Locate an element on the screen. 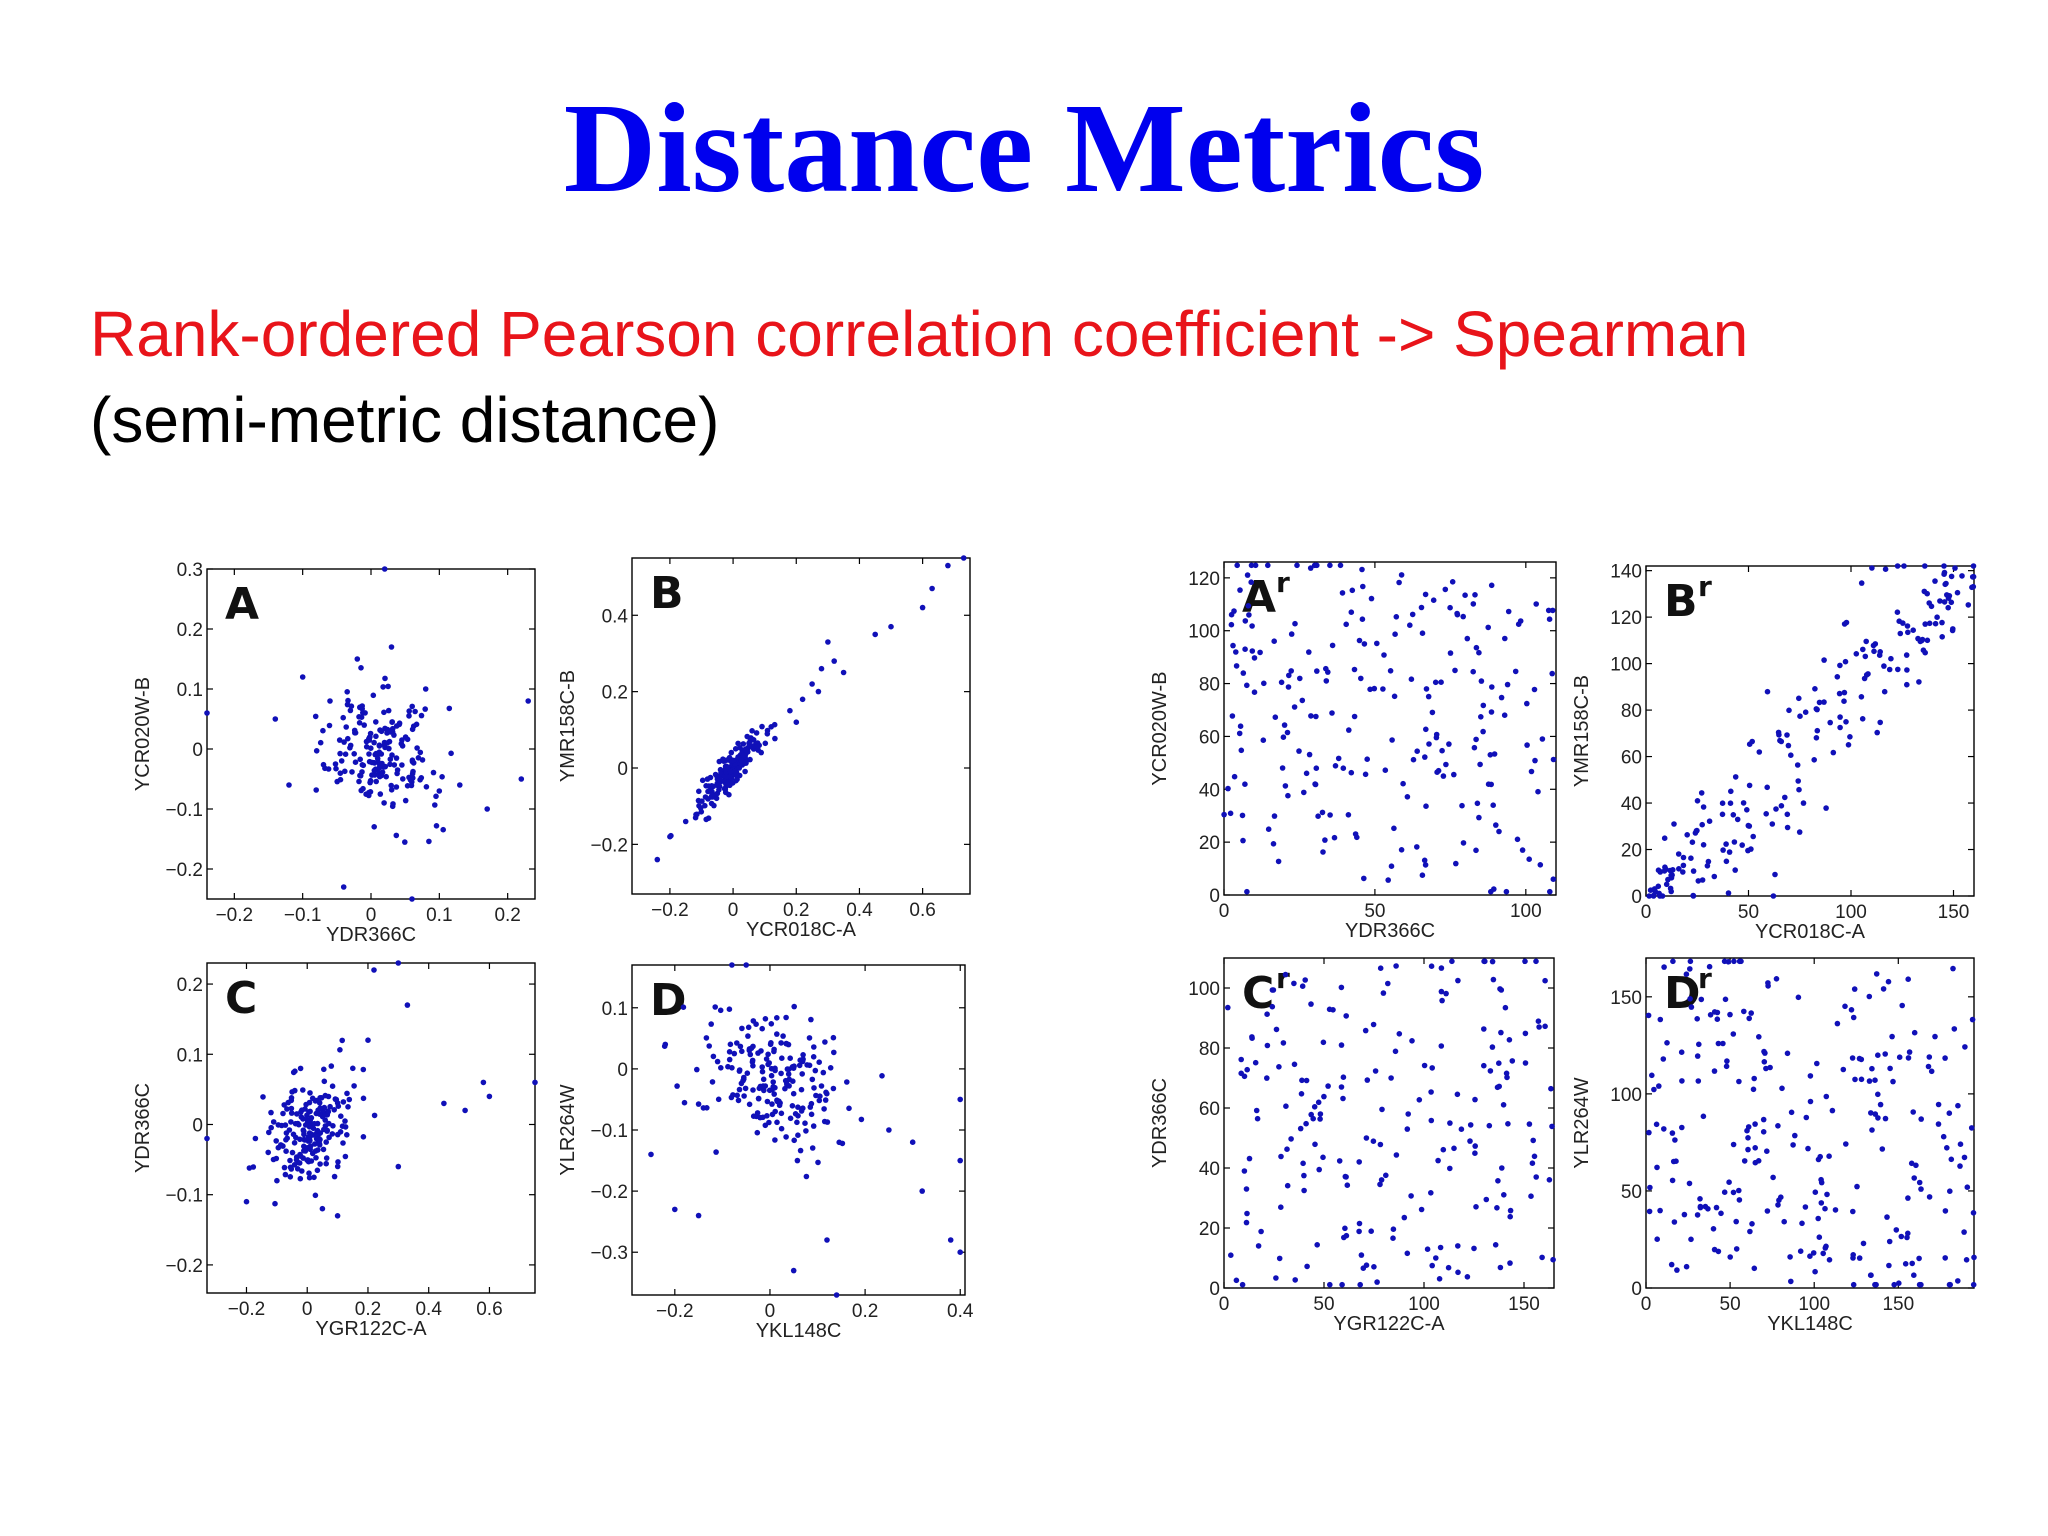 The image size is (2048, 1536). y-tick-label: 80 is located at coordinates (1631, 711).